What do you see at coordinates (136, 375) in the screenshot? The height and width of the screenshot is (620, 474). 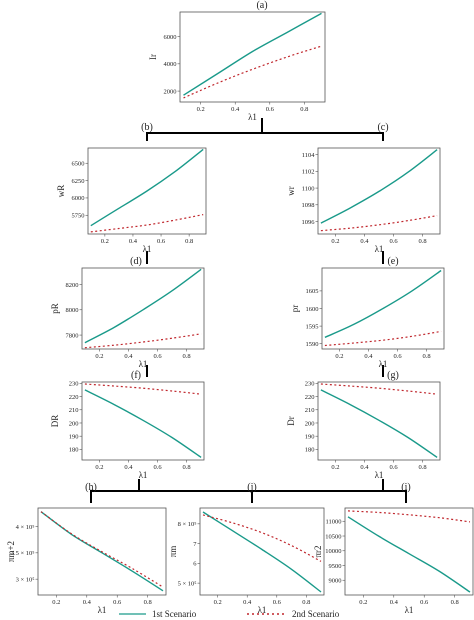 I see `panel-label-f: (f)` at bounding box center [136, 375].